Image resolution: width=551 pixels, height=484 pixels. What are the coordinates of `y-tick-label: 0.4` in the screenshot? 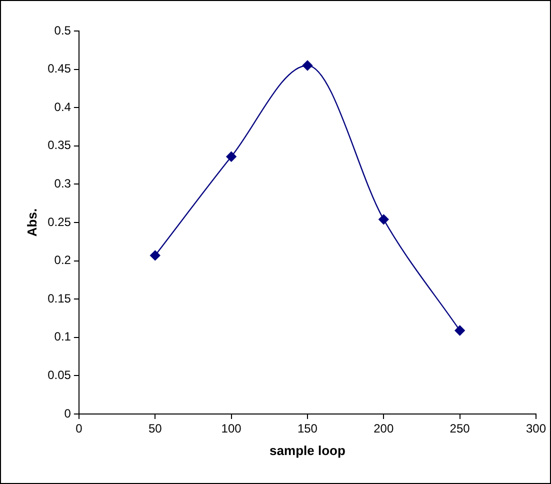 It's located at (63, 107).